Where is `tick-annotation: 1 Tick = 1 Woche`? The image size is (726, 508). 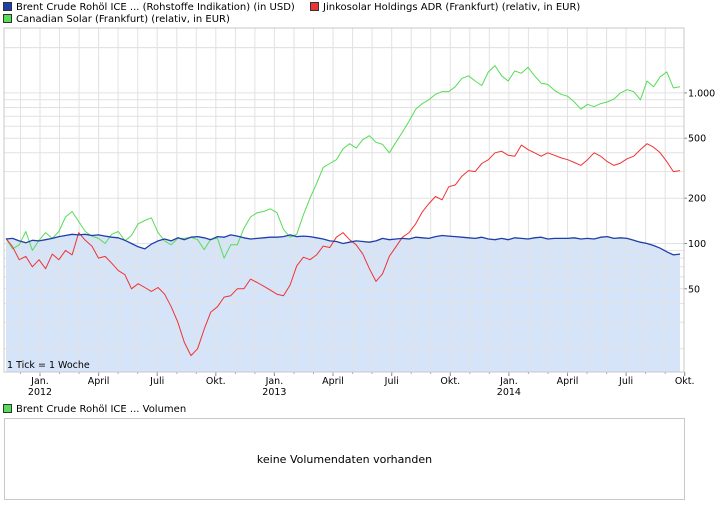
tick-annotation: 1 Tick = 1 Woche is located at coordinates (48, 365).